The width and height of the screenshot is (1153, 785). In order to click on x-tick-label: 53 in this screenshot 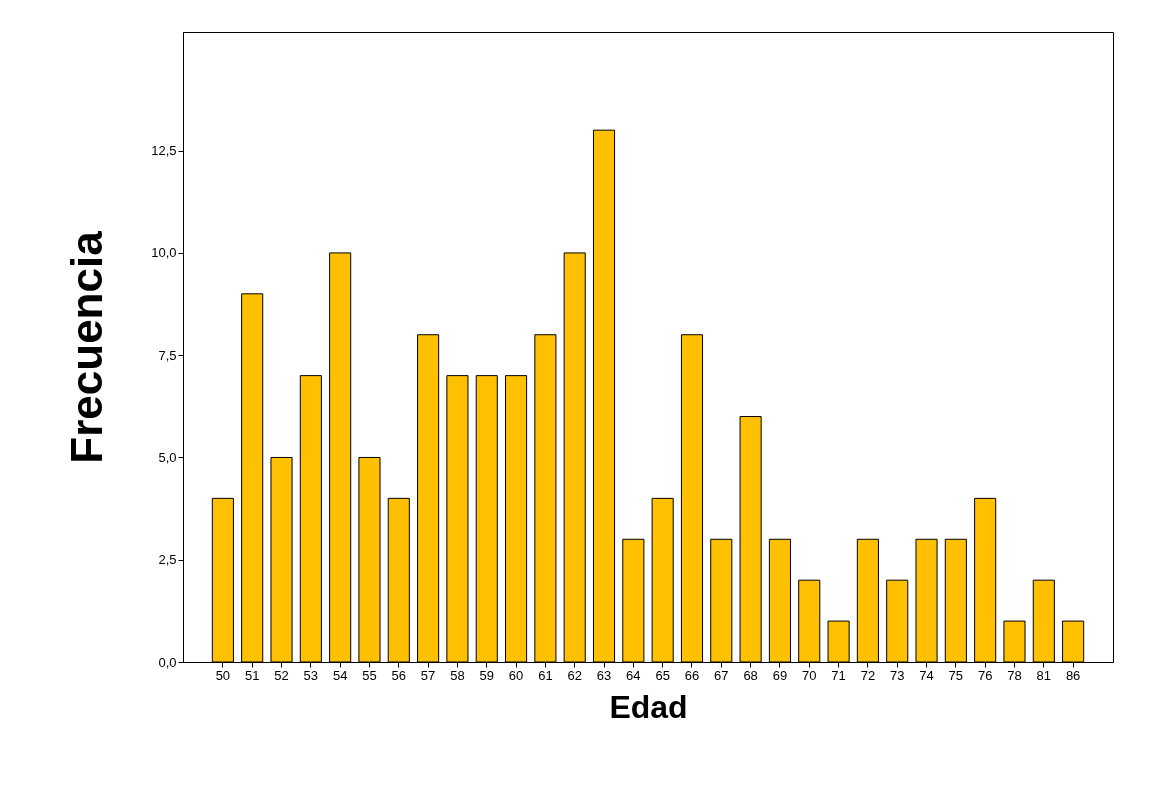, I will do `click(311, 675)`.